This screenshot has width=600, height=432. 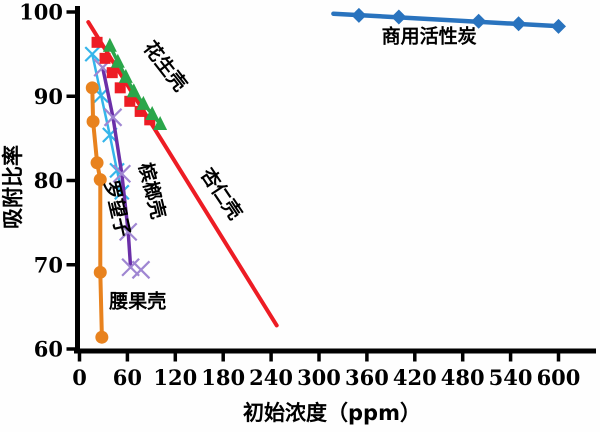 I want to click on series-label-罗望子: 罗望子, so click(x=117, y=208).